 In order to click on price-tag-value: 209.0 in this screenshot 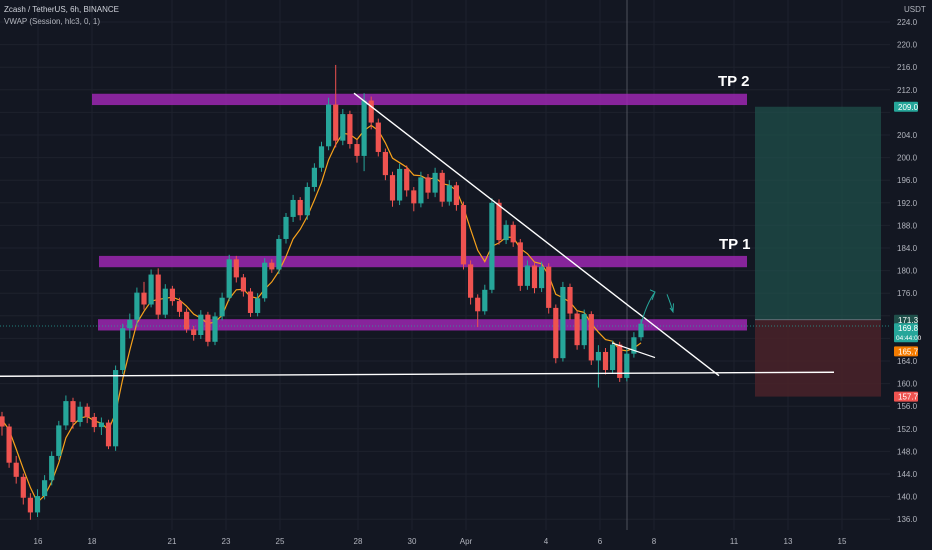, I will do `click(908, 107)`.